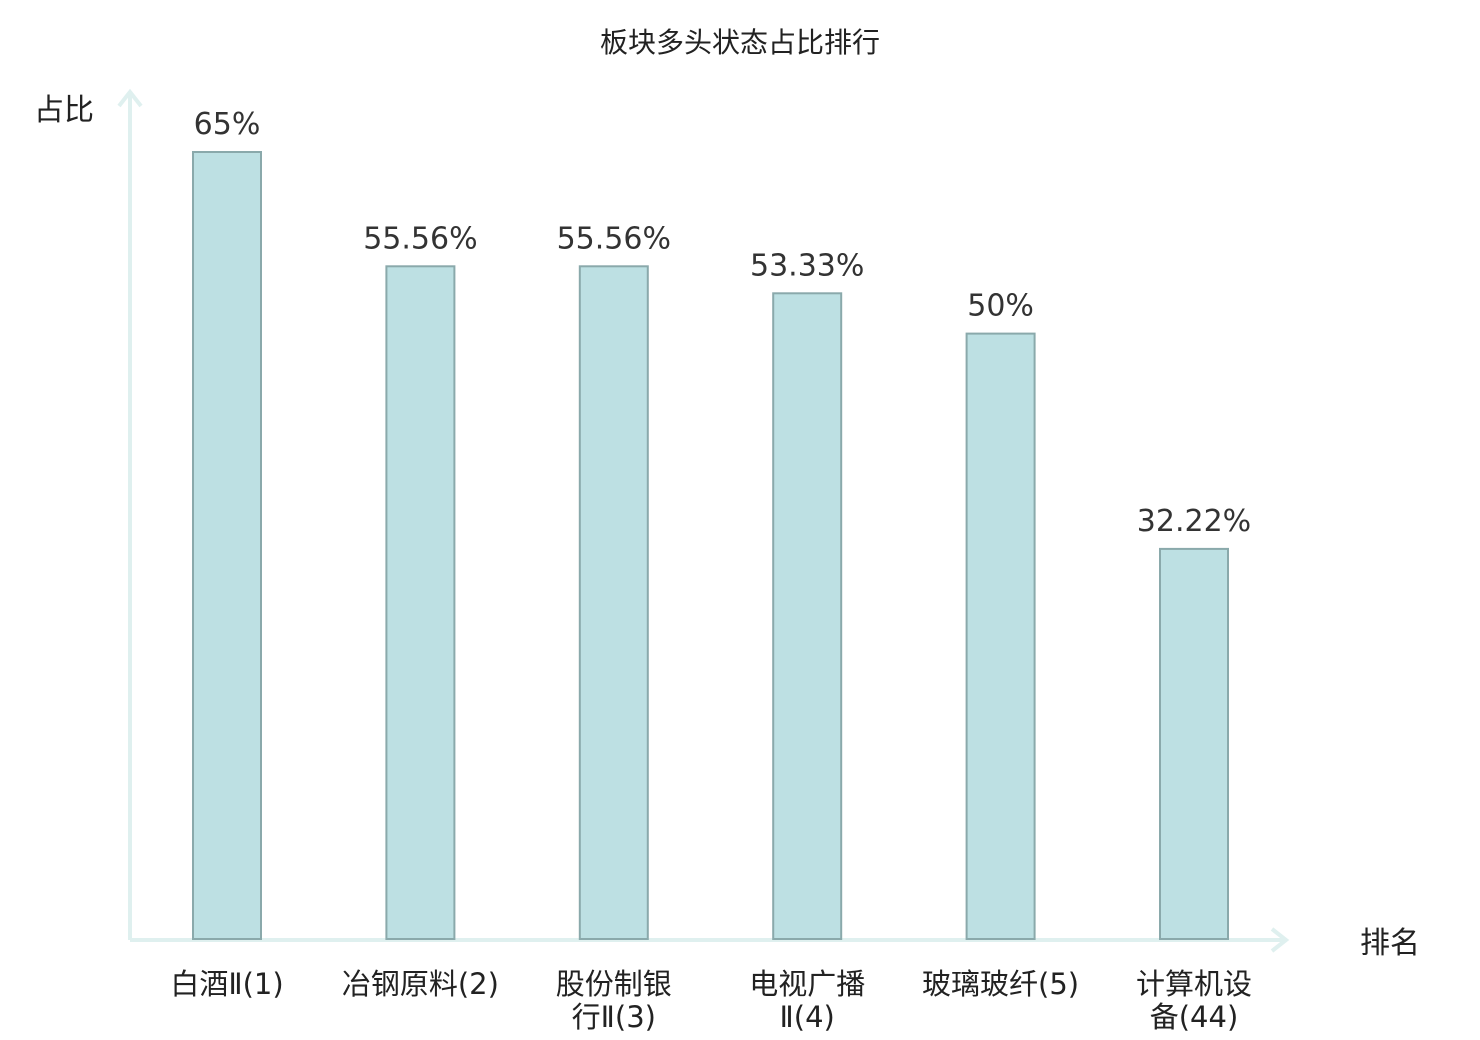 The width and height of the screenshot is (1480, 1040). Describe the element at coordinates (807, 265) in the screenshot. I see `bar-value-label: 53.33%` at that location.